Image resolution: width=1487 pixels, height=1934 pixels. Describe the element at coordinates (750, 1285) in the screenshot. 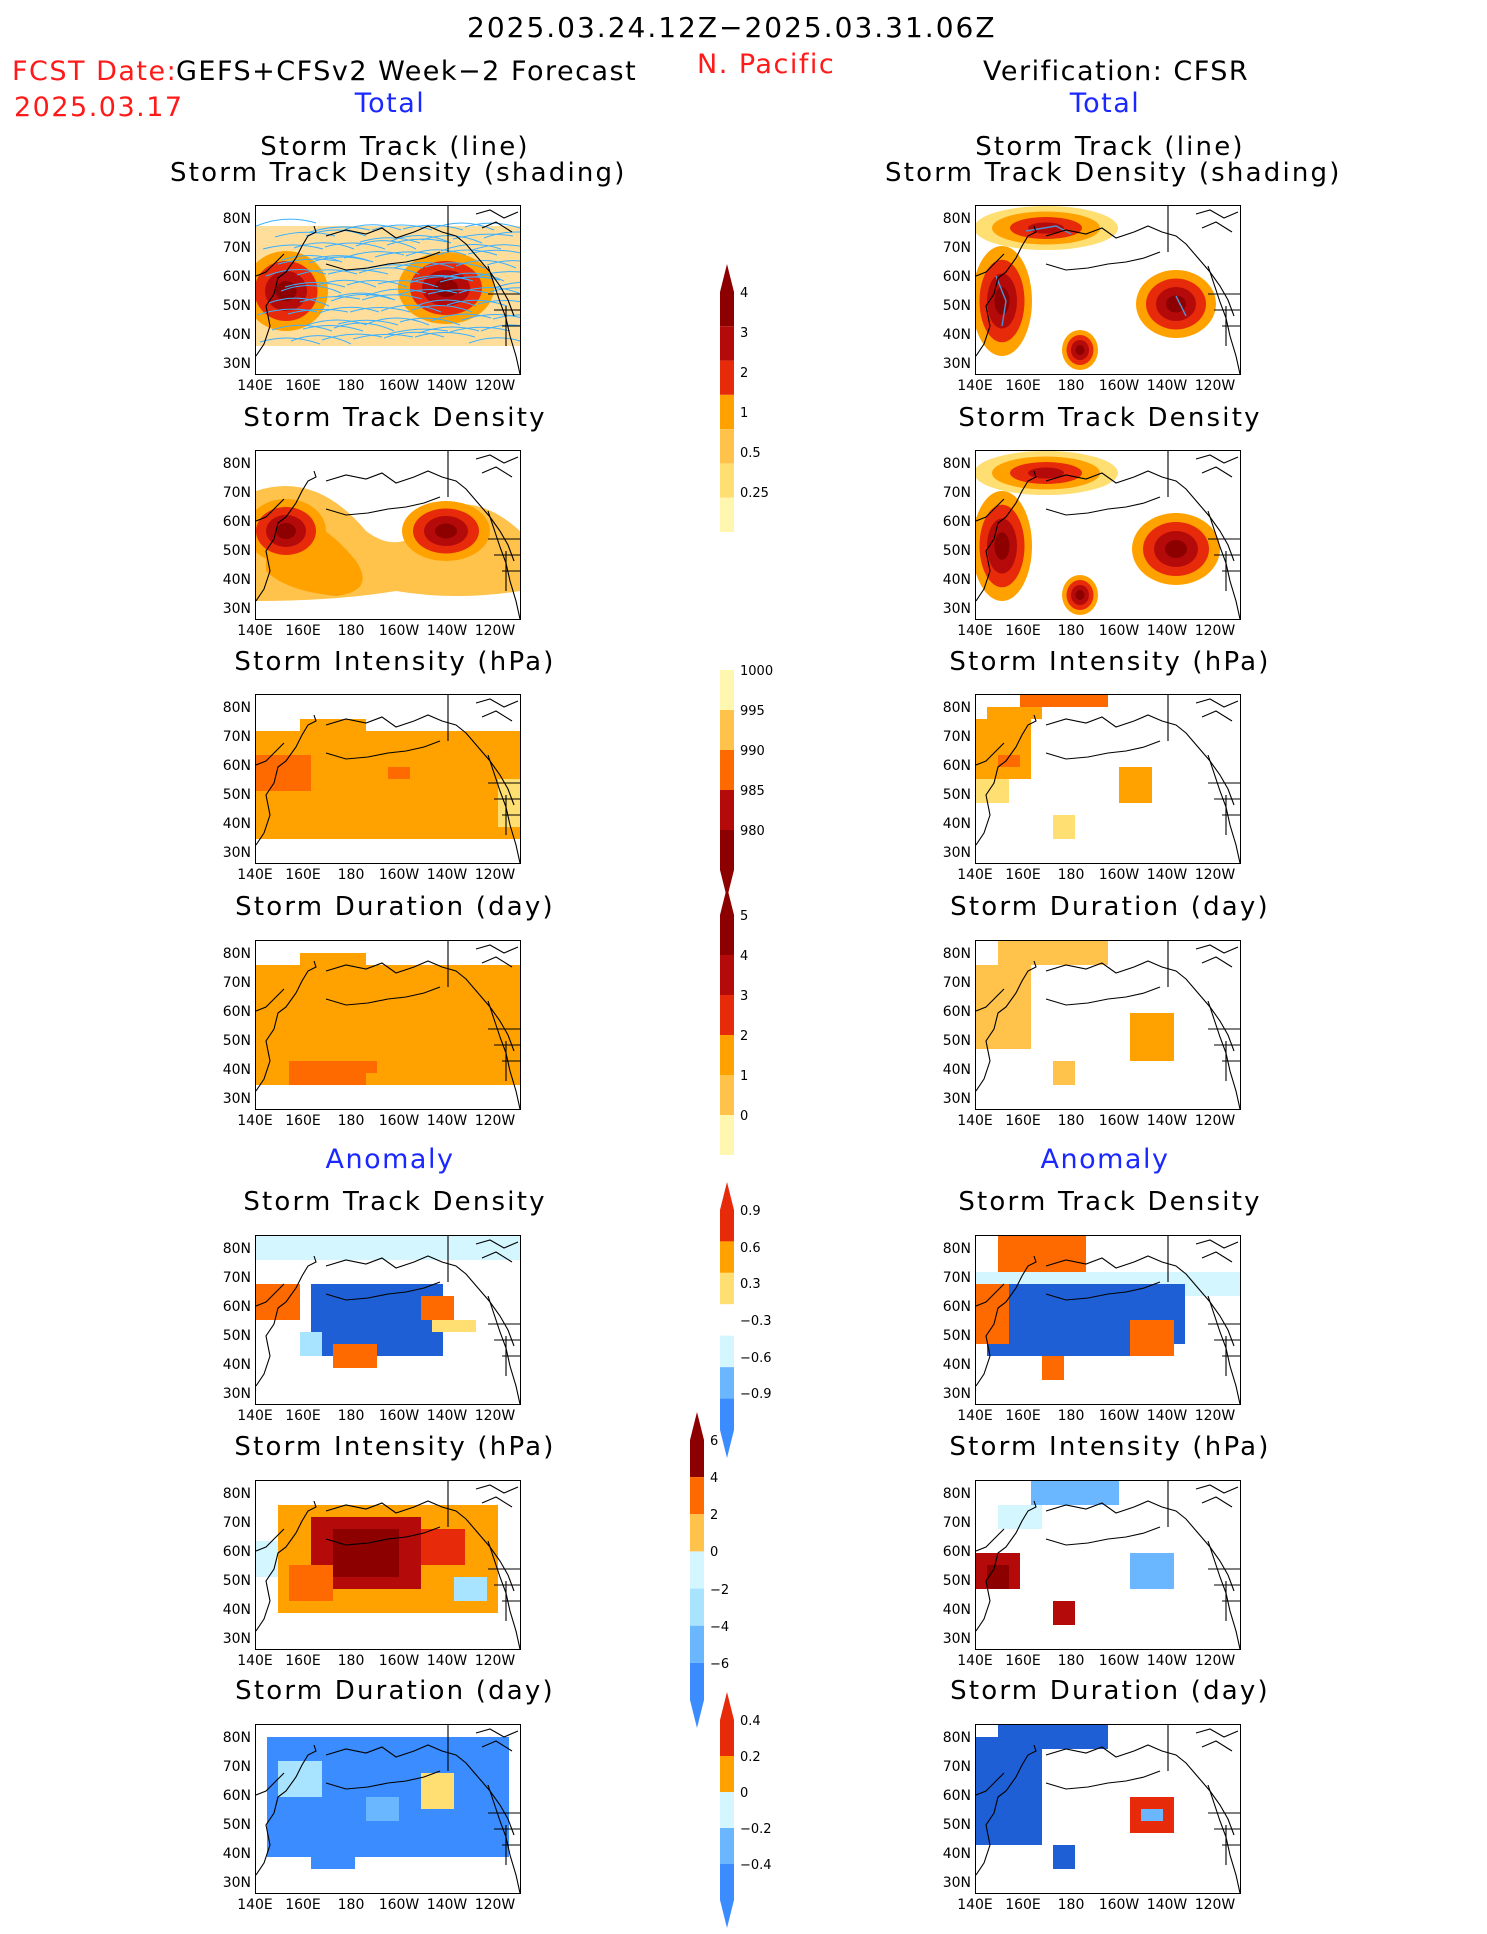

I see `colorbar-label: 0.3` at that location.